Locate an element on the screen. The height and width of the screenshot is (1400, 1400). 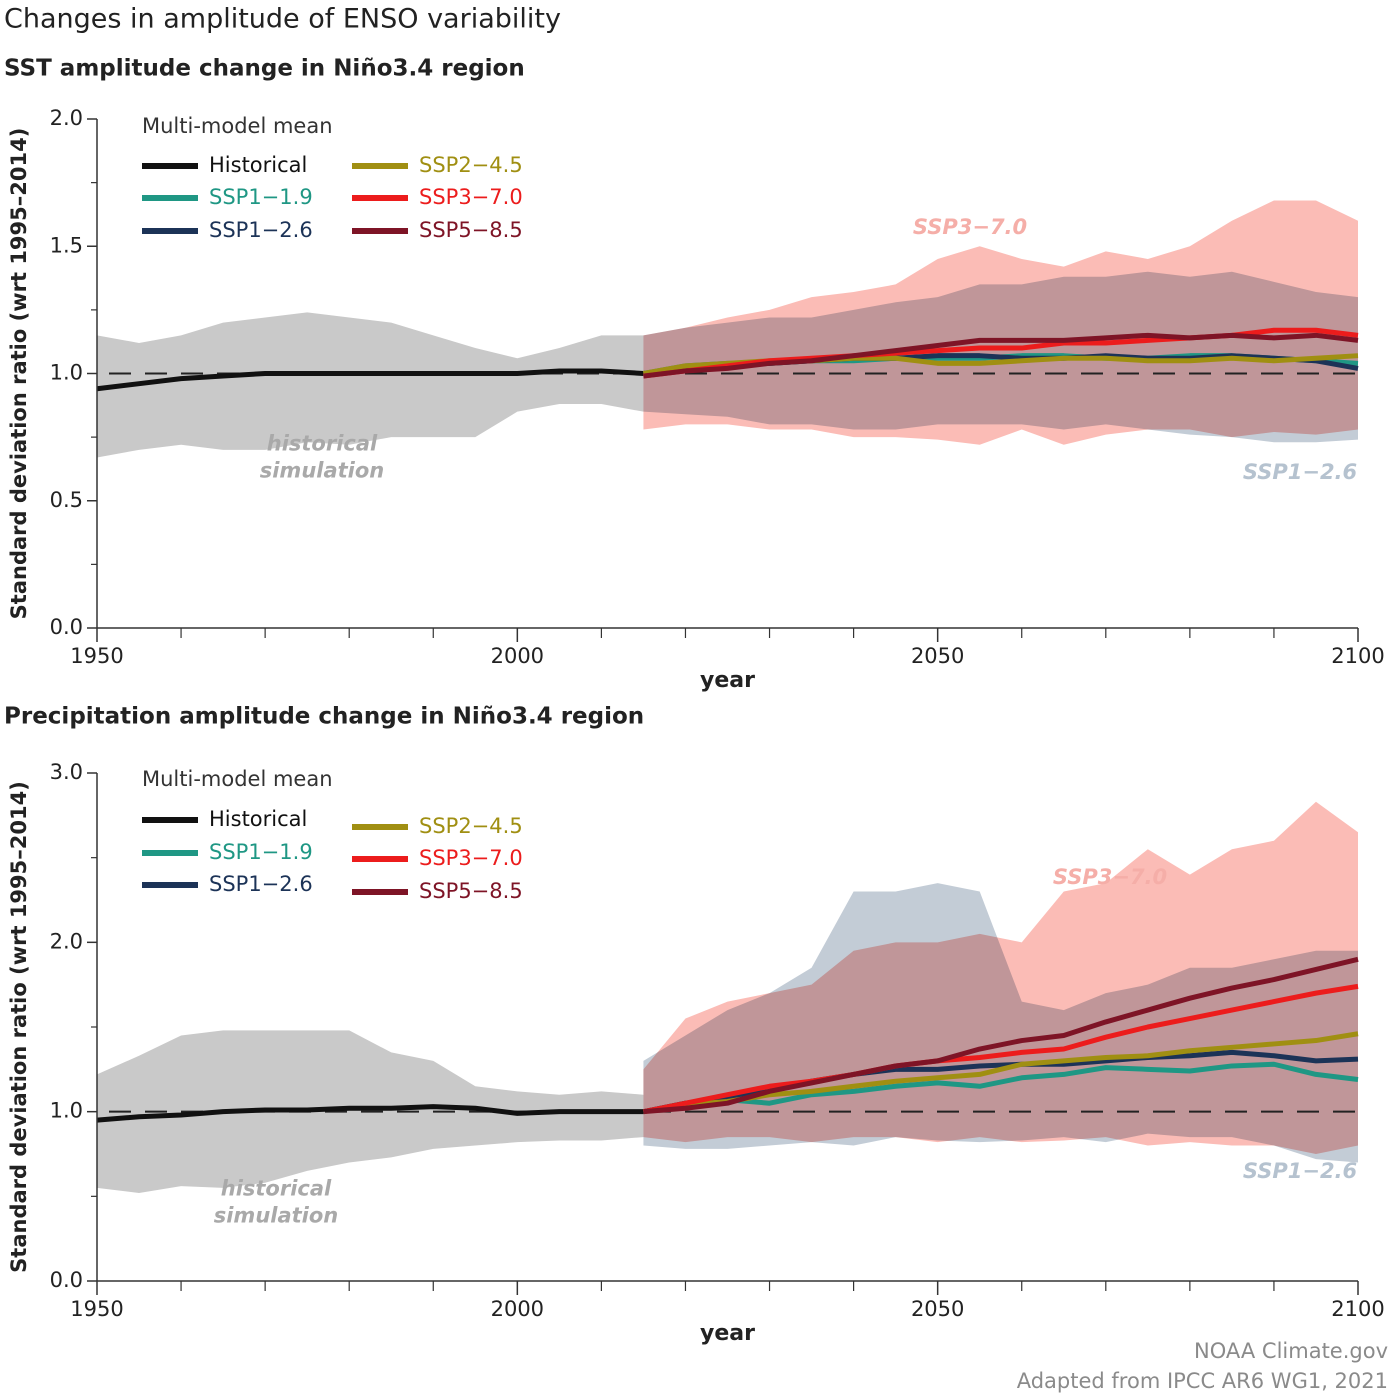
y-tick-label: 0.5 is located at coordinates (66, 500).